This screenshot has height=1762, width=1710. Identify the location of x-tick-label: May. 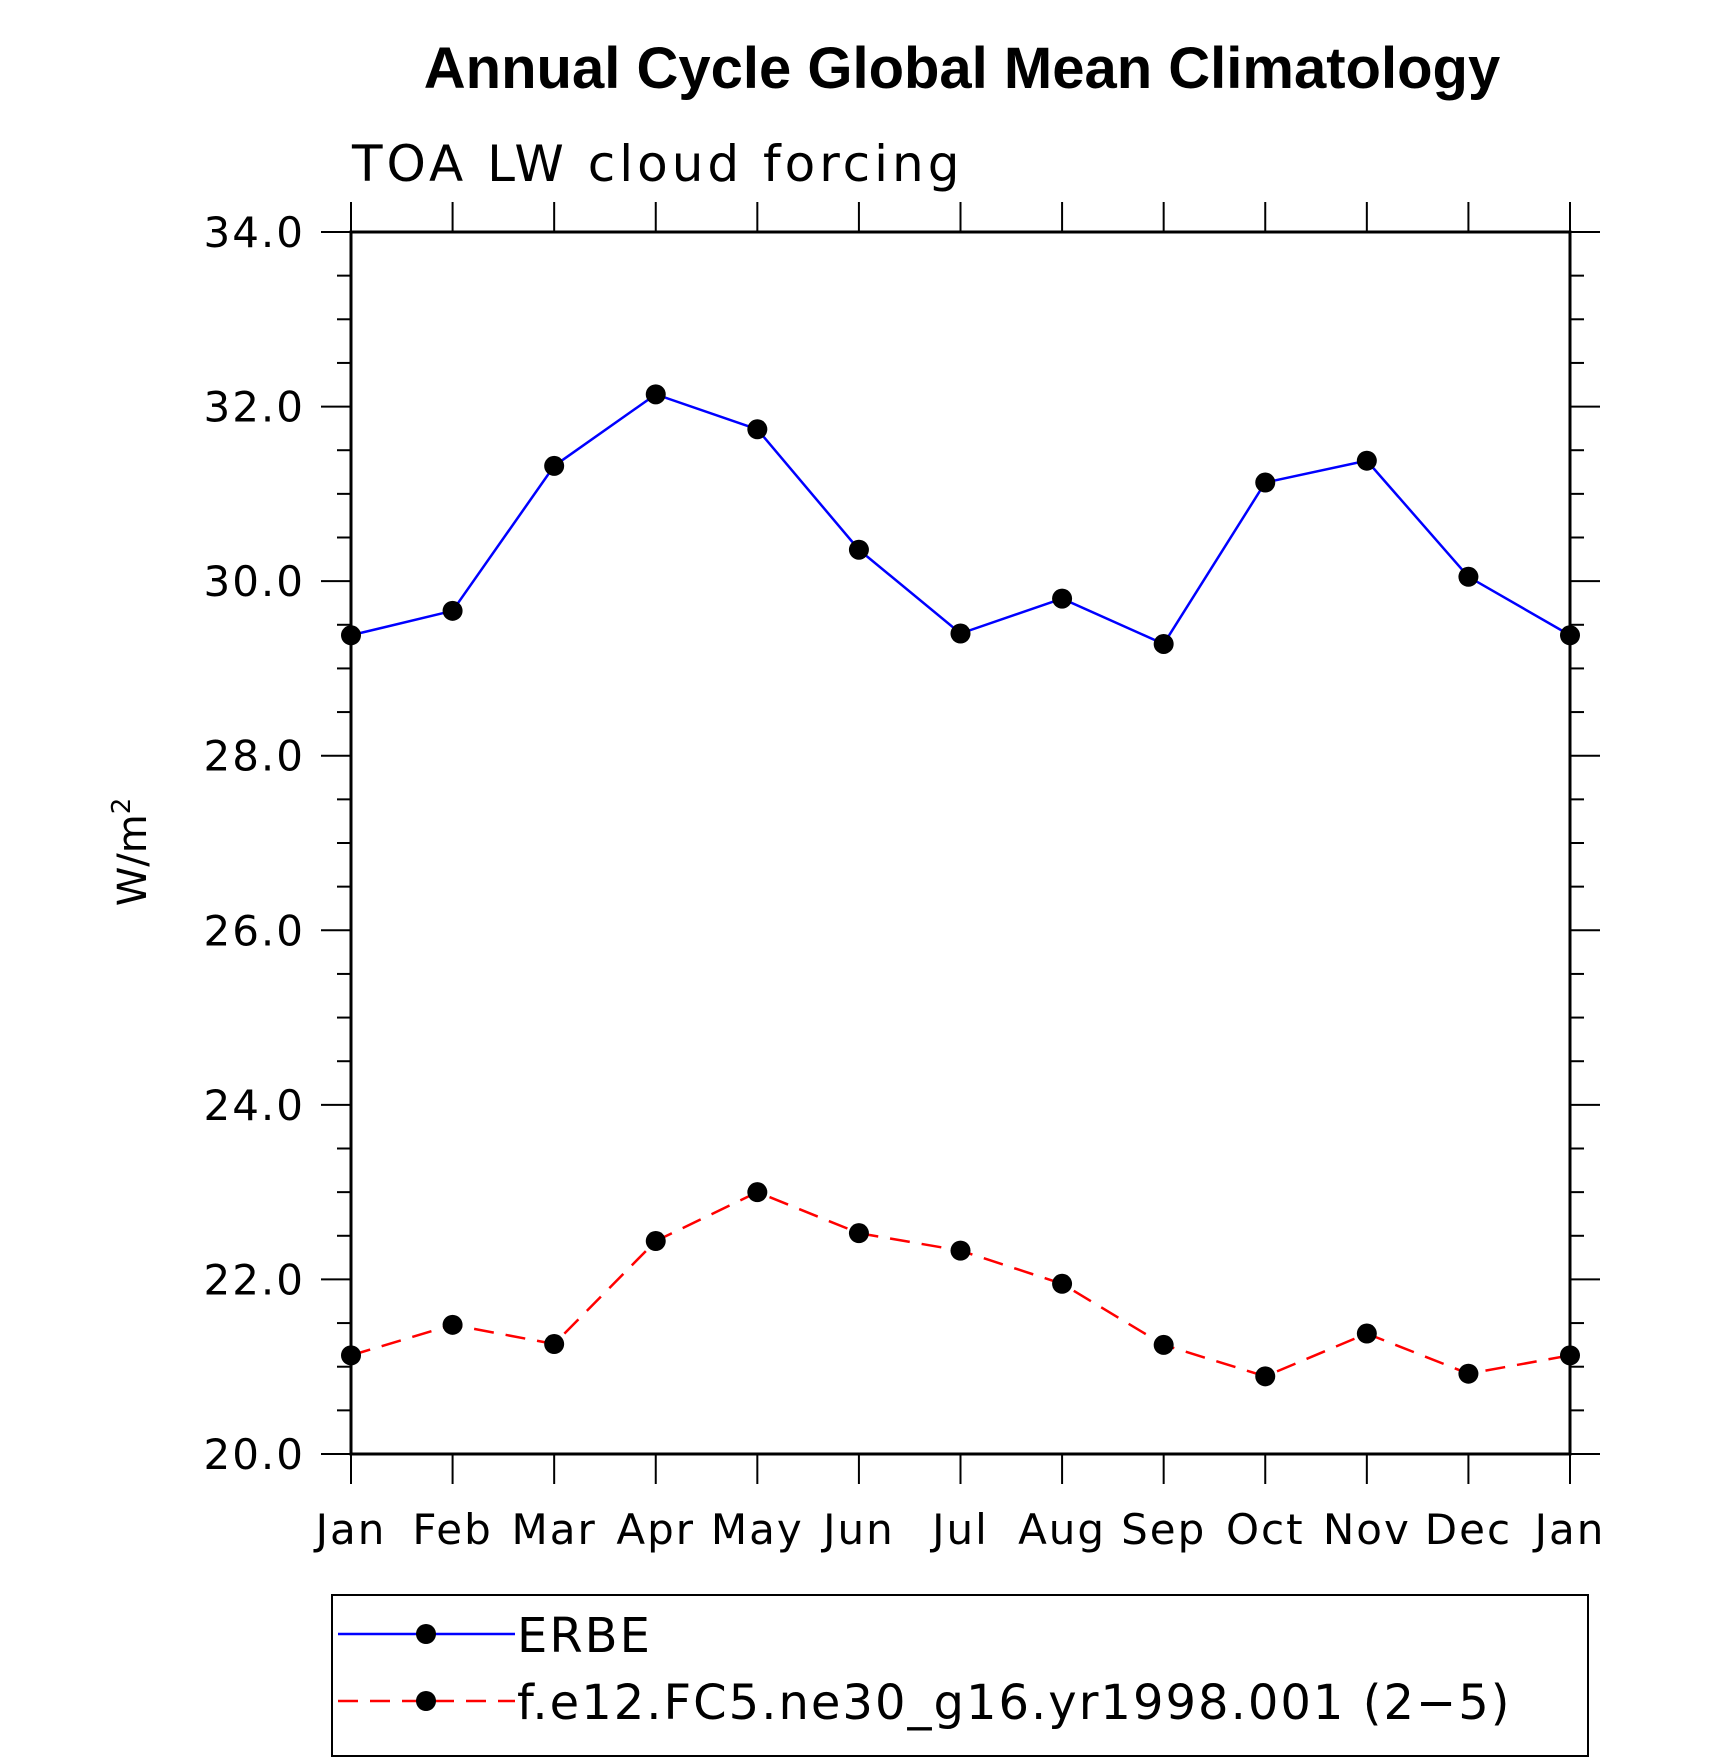
(757, 1529).